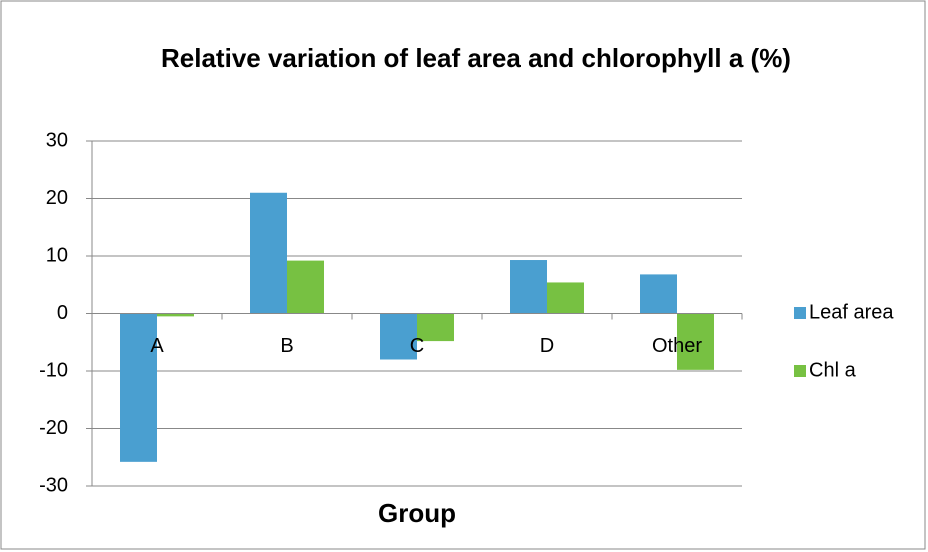 Image resolution: width=928 pixels, height=552 pixels. Describe the element at coordinates (286, 346) in the screenshot. I see `x-tick-label: B` at that location.